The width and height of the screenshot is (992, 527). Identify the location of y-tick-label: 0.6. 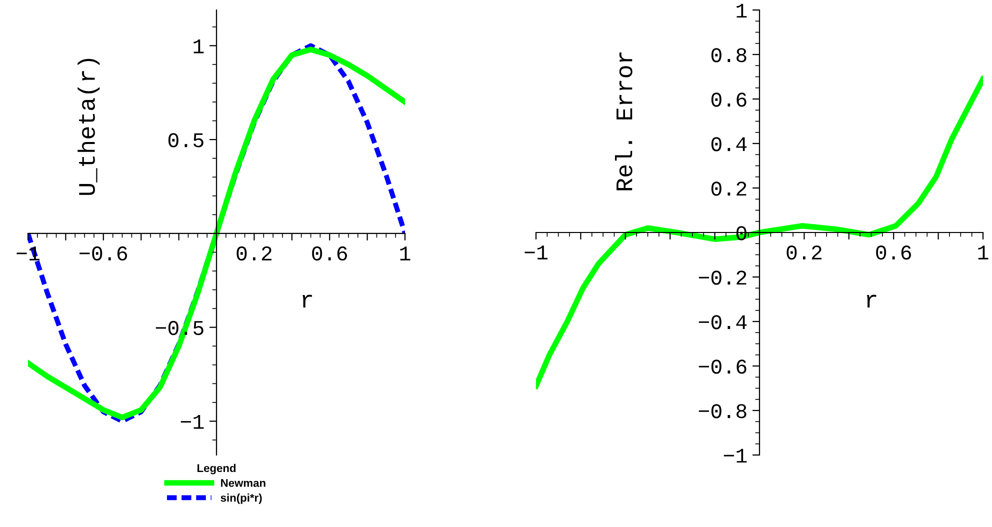
(728, 99).